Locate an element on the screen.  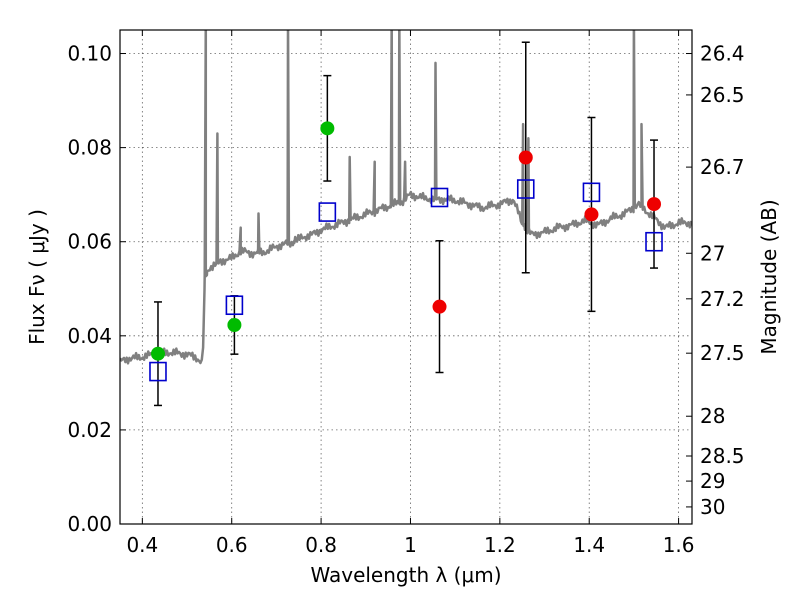
y2-tick-label: 28.5 is located at coordinates (722, 456).